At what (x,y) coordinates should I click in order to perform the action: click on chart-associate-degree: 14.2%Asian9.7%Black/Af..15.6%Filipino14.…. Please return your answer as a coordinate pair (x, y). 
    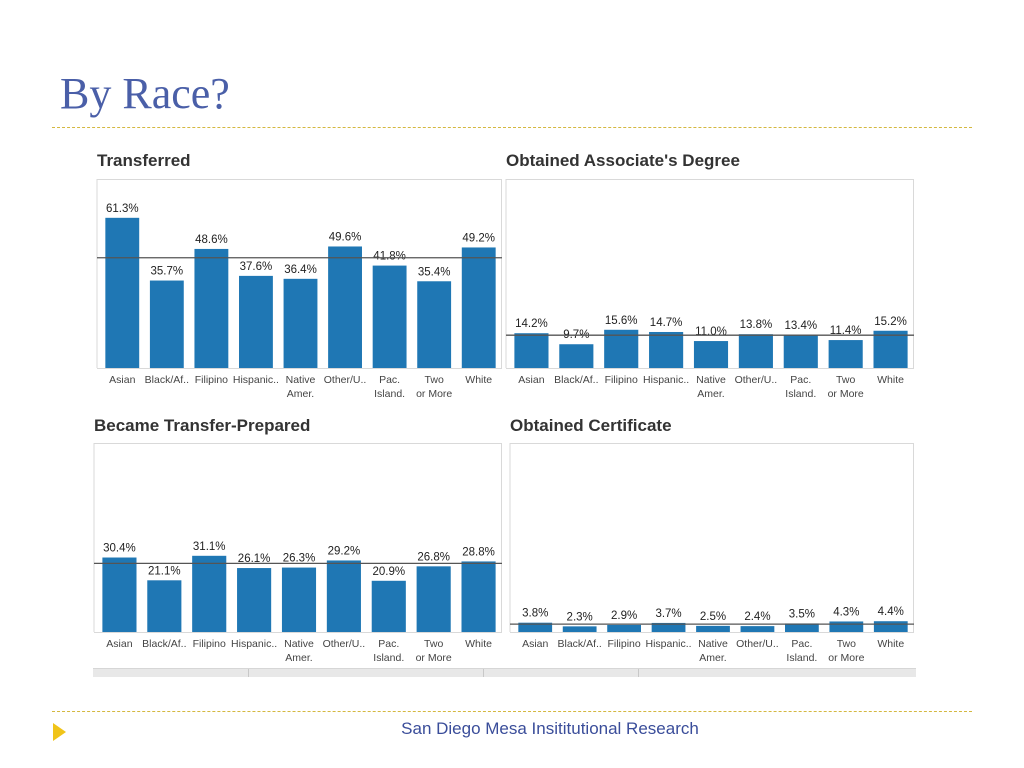
    Looking at the image, I should click on (709, 289).